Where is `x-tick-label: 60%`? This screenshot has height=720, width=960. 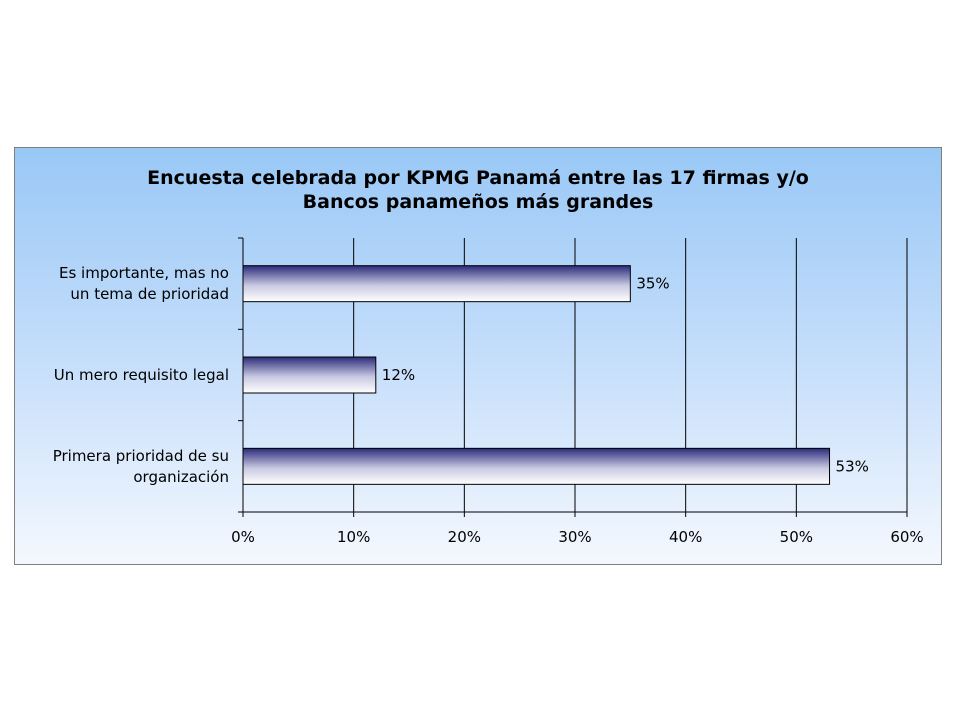
x-tick-label: 60% is located at coordinates (906, 537).